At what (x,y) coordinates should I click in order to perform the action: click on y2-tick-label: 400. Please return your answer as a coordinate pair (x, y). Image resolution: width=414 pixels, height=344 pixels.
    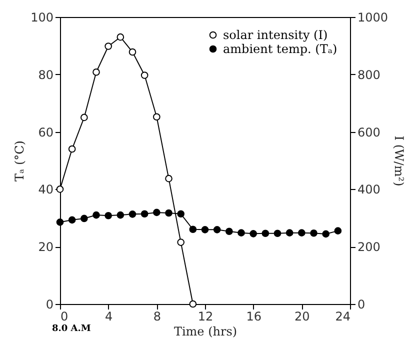
    Looking at the image, I should click on (369, 189).